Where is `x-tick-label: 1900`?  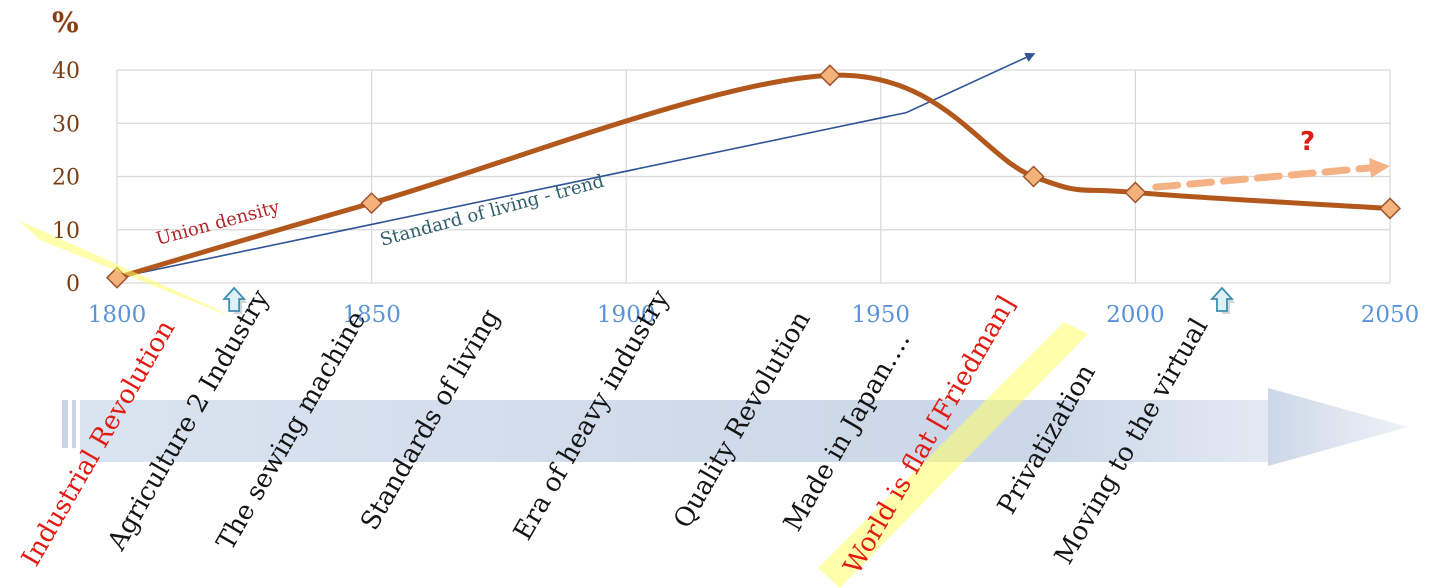
x-tick-label: 1900 is located at coordinates (626, 315).